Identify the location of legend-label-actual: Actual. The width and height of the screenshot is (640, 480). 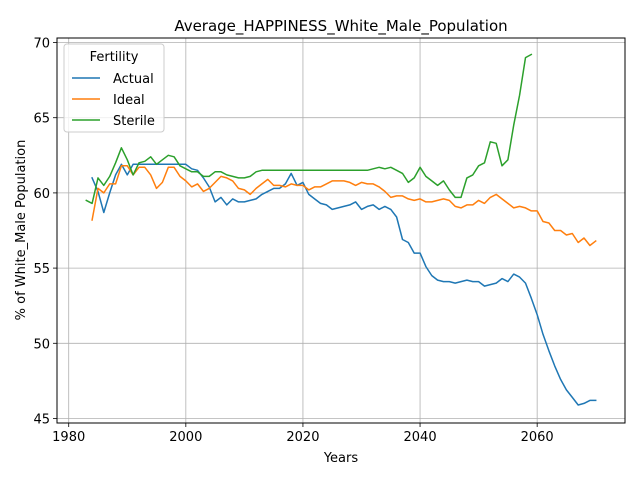
(133, 79).